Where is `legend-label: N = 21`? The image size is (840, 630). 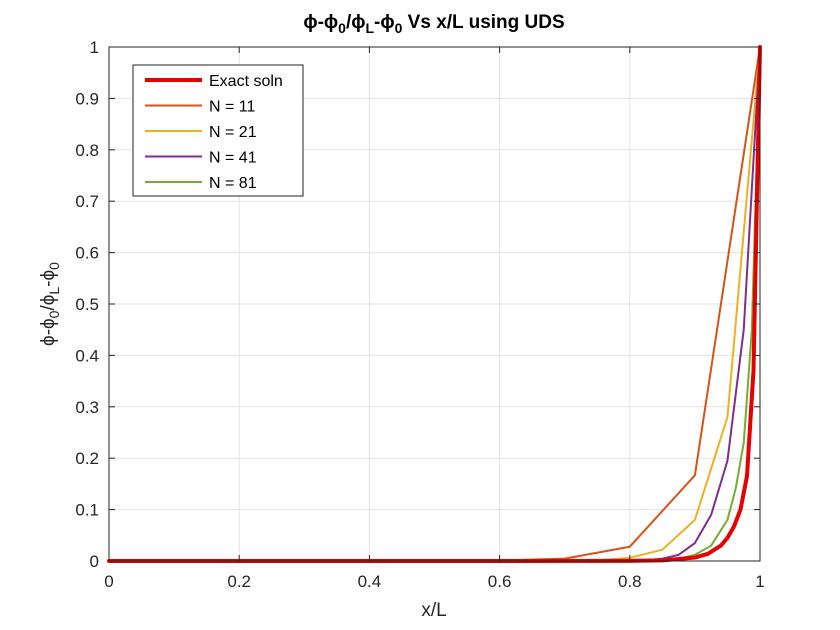 legend-label: N = 21 is located at coordinates (233, 132).